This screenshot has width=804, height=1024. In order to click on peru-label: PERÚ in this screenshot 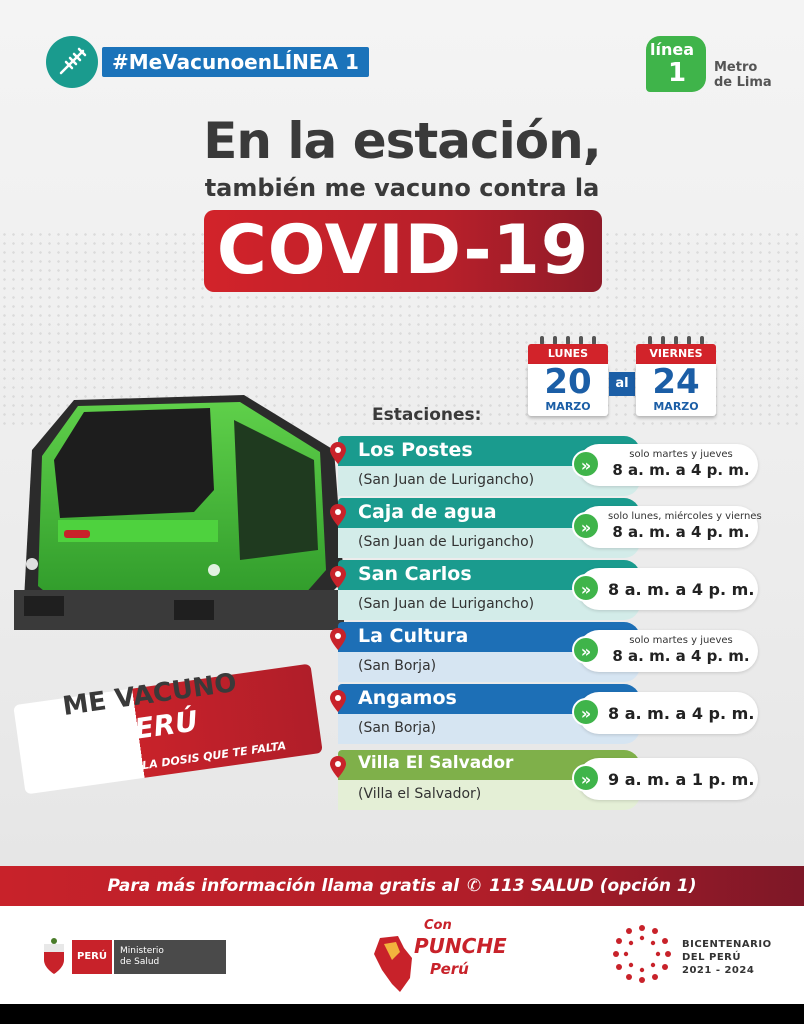, I will do `click(92, 957)`.